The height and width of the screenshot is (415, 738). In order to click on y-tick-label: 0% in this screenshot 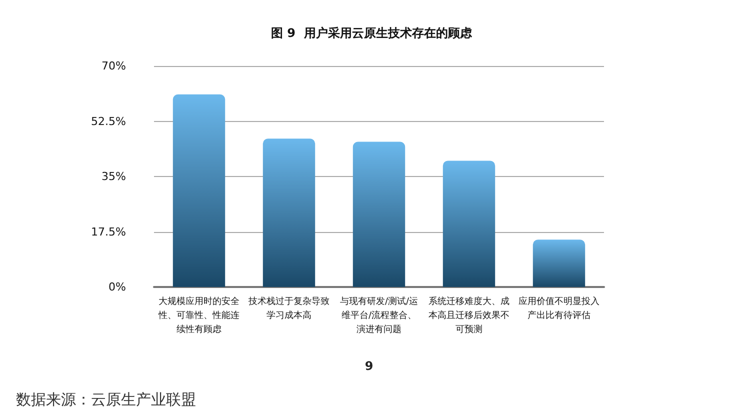, I will do `click(117, 287)`.